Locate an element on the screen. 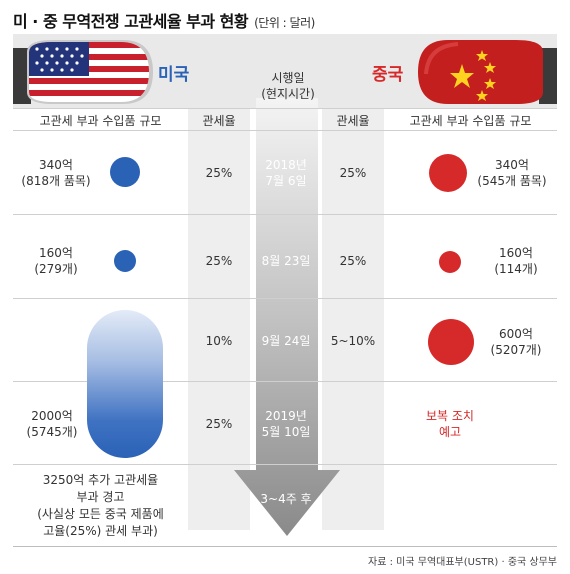  cn-retaliation-notice: 보복 조치 예고 is located at coordinates (450, 424).